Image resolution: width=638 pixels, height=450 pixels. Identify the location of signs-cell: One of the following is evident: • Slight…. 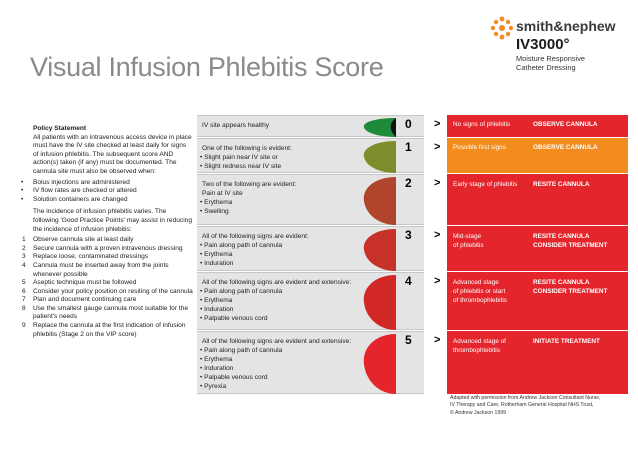
(318, 155).